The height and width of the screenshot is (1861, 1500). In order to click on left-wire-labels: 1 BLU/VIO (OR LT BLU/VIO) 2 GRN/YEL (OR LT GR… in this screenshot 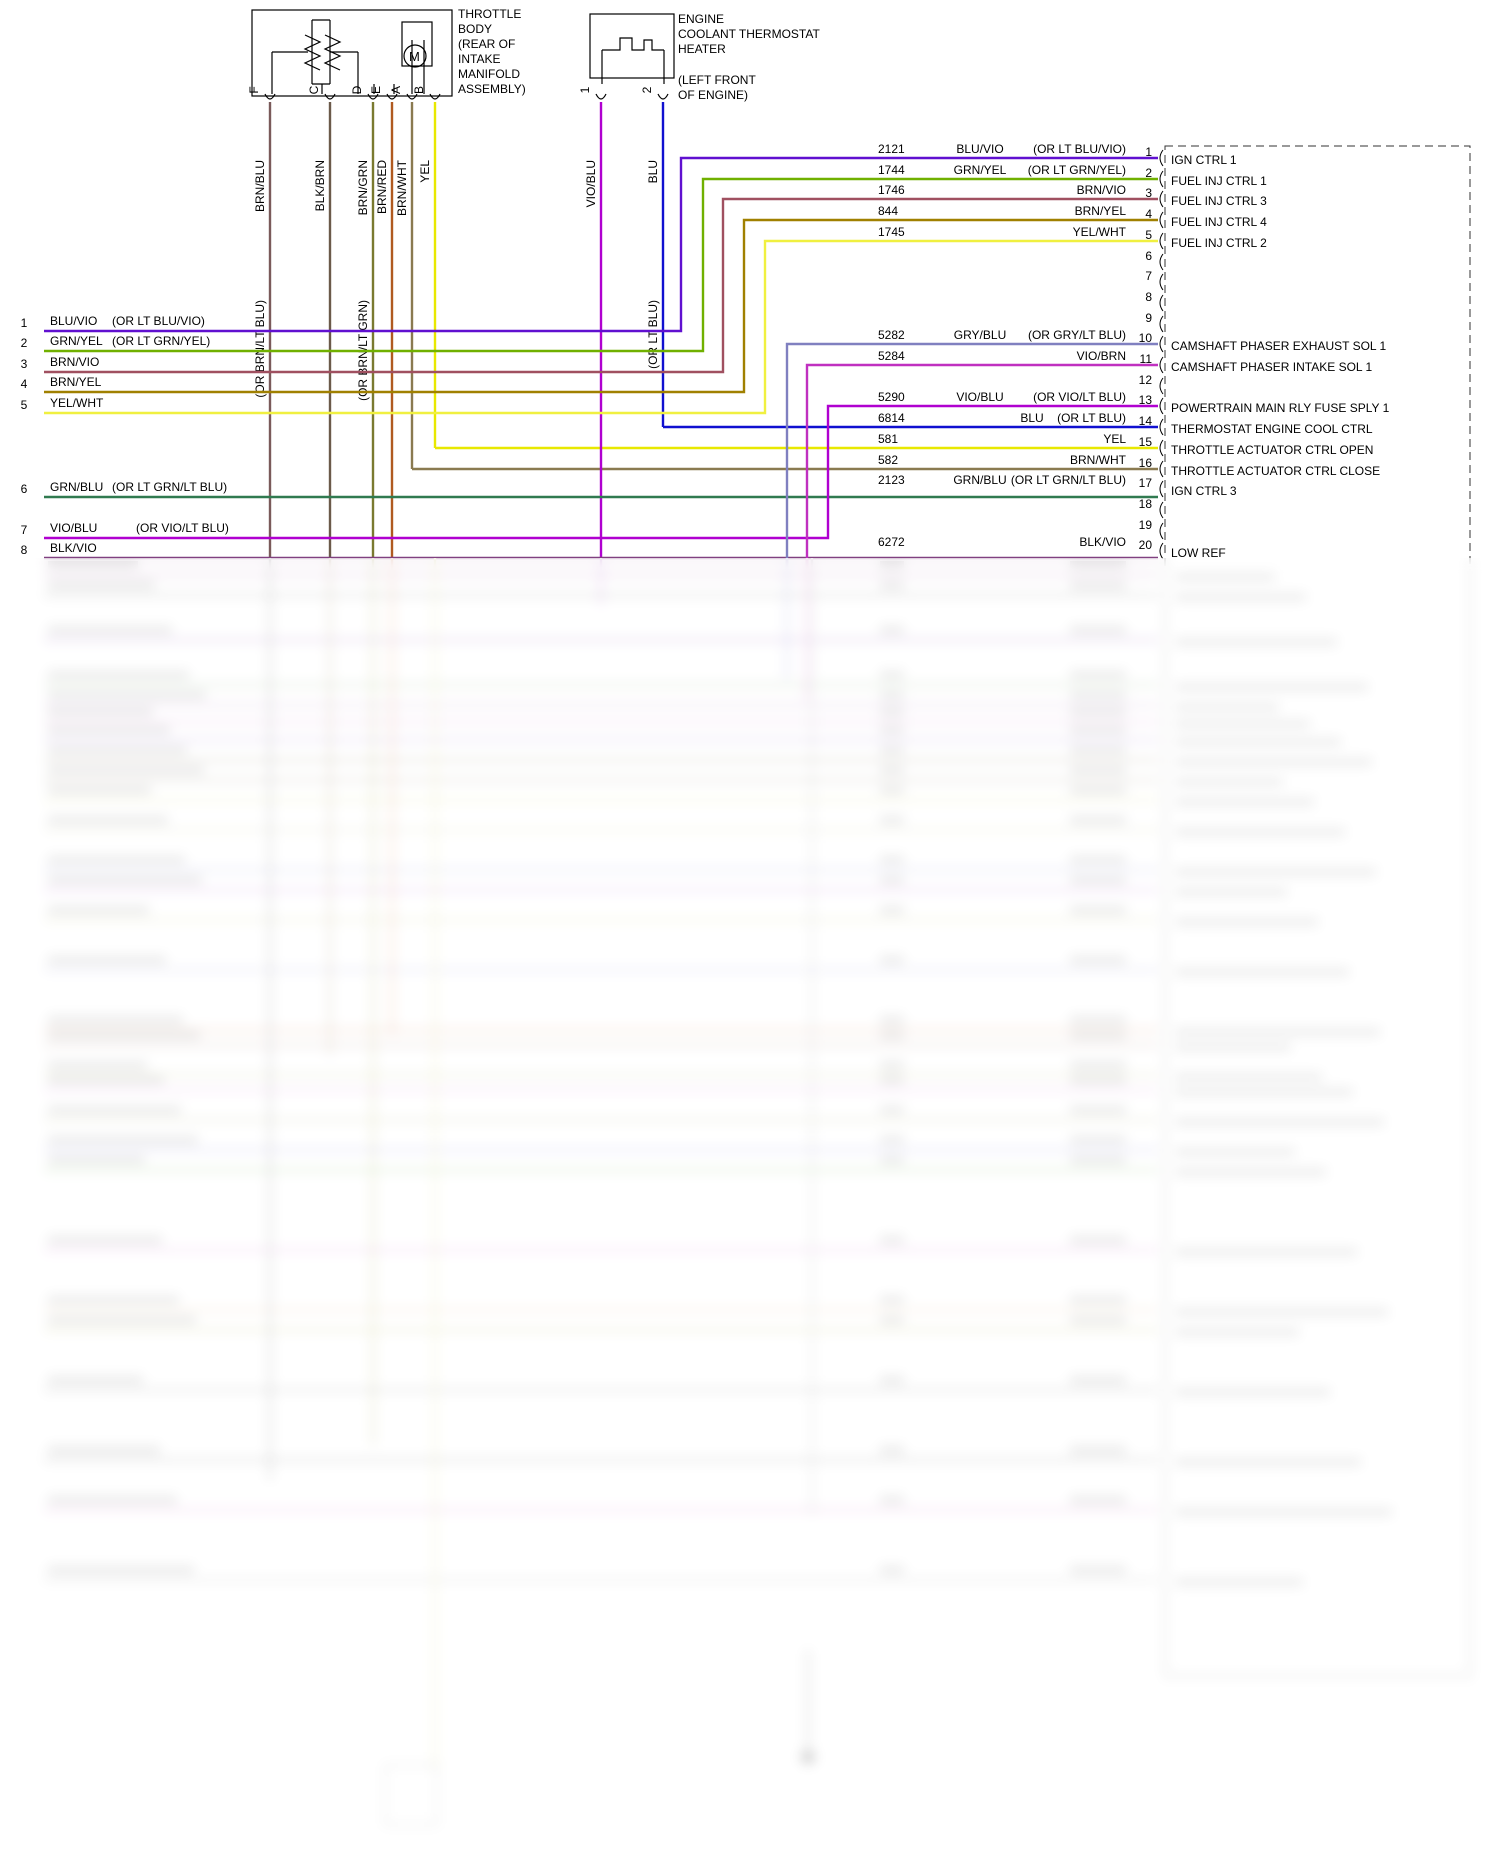, I will do `click(125, 435)`.